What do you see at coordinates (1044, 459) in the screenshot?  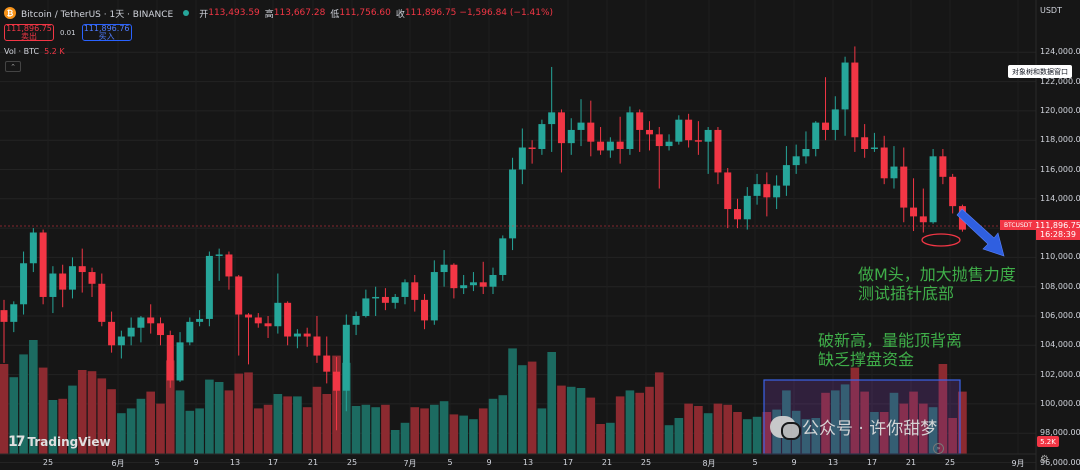 I see `settings-gear-icon: ⚙` at bounding box center [1044, 459].